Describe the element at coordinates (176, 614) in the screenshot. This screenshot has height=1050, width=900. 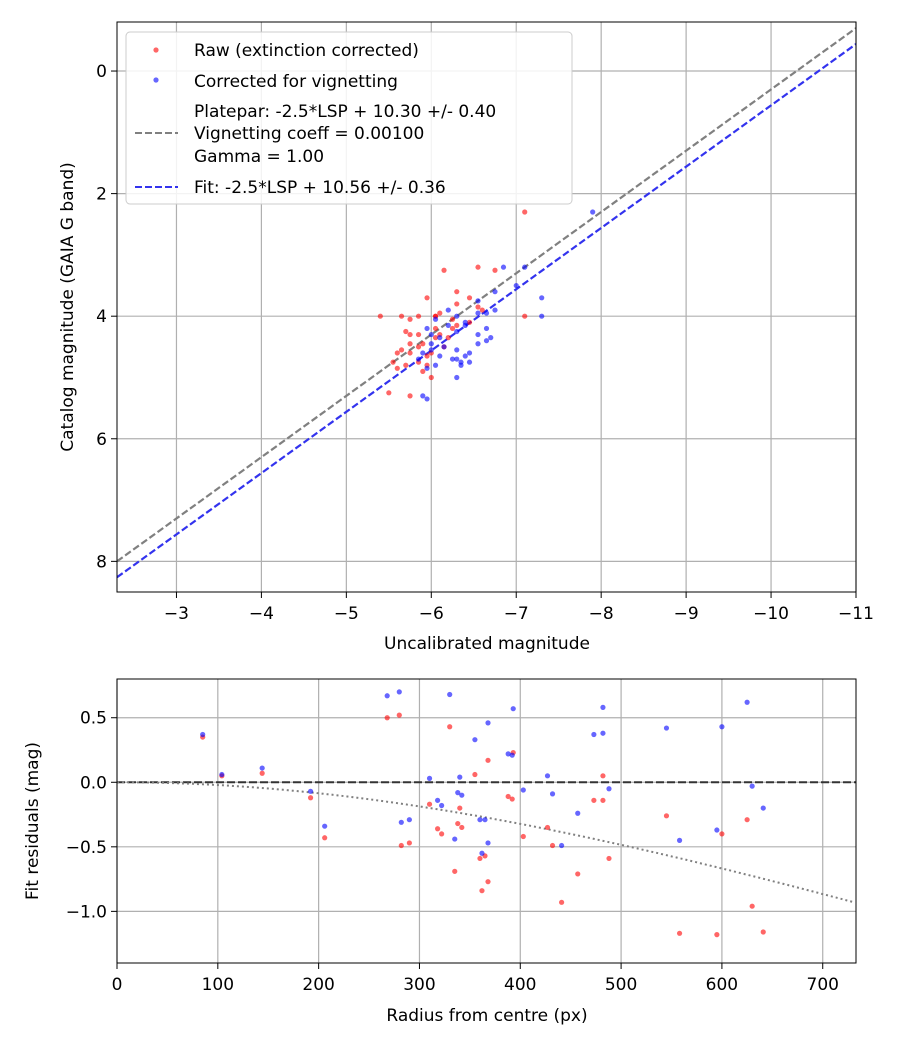
I see `top-x-tick-label: −3` at that location.